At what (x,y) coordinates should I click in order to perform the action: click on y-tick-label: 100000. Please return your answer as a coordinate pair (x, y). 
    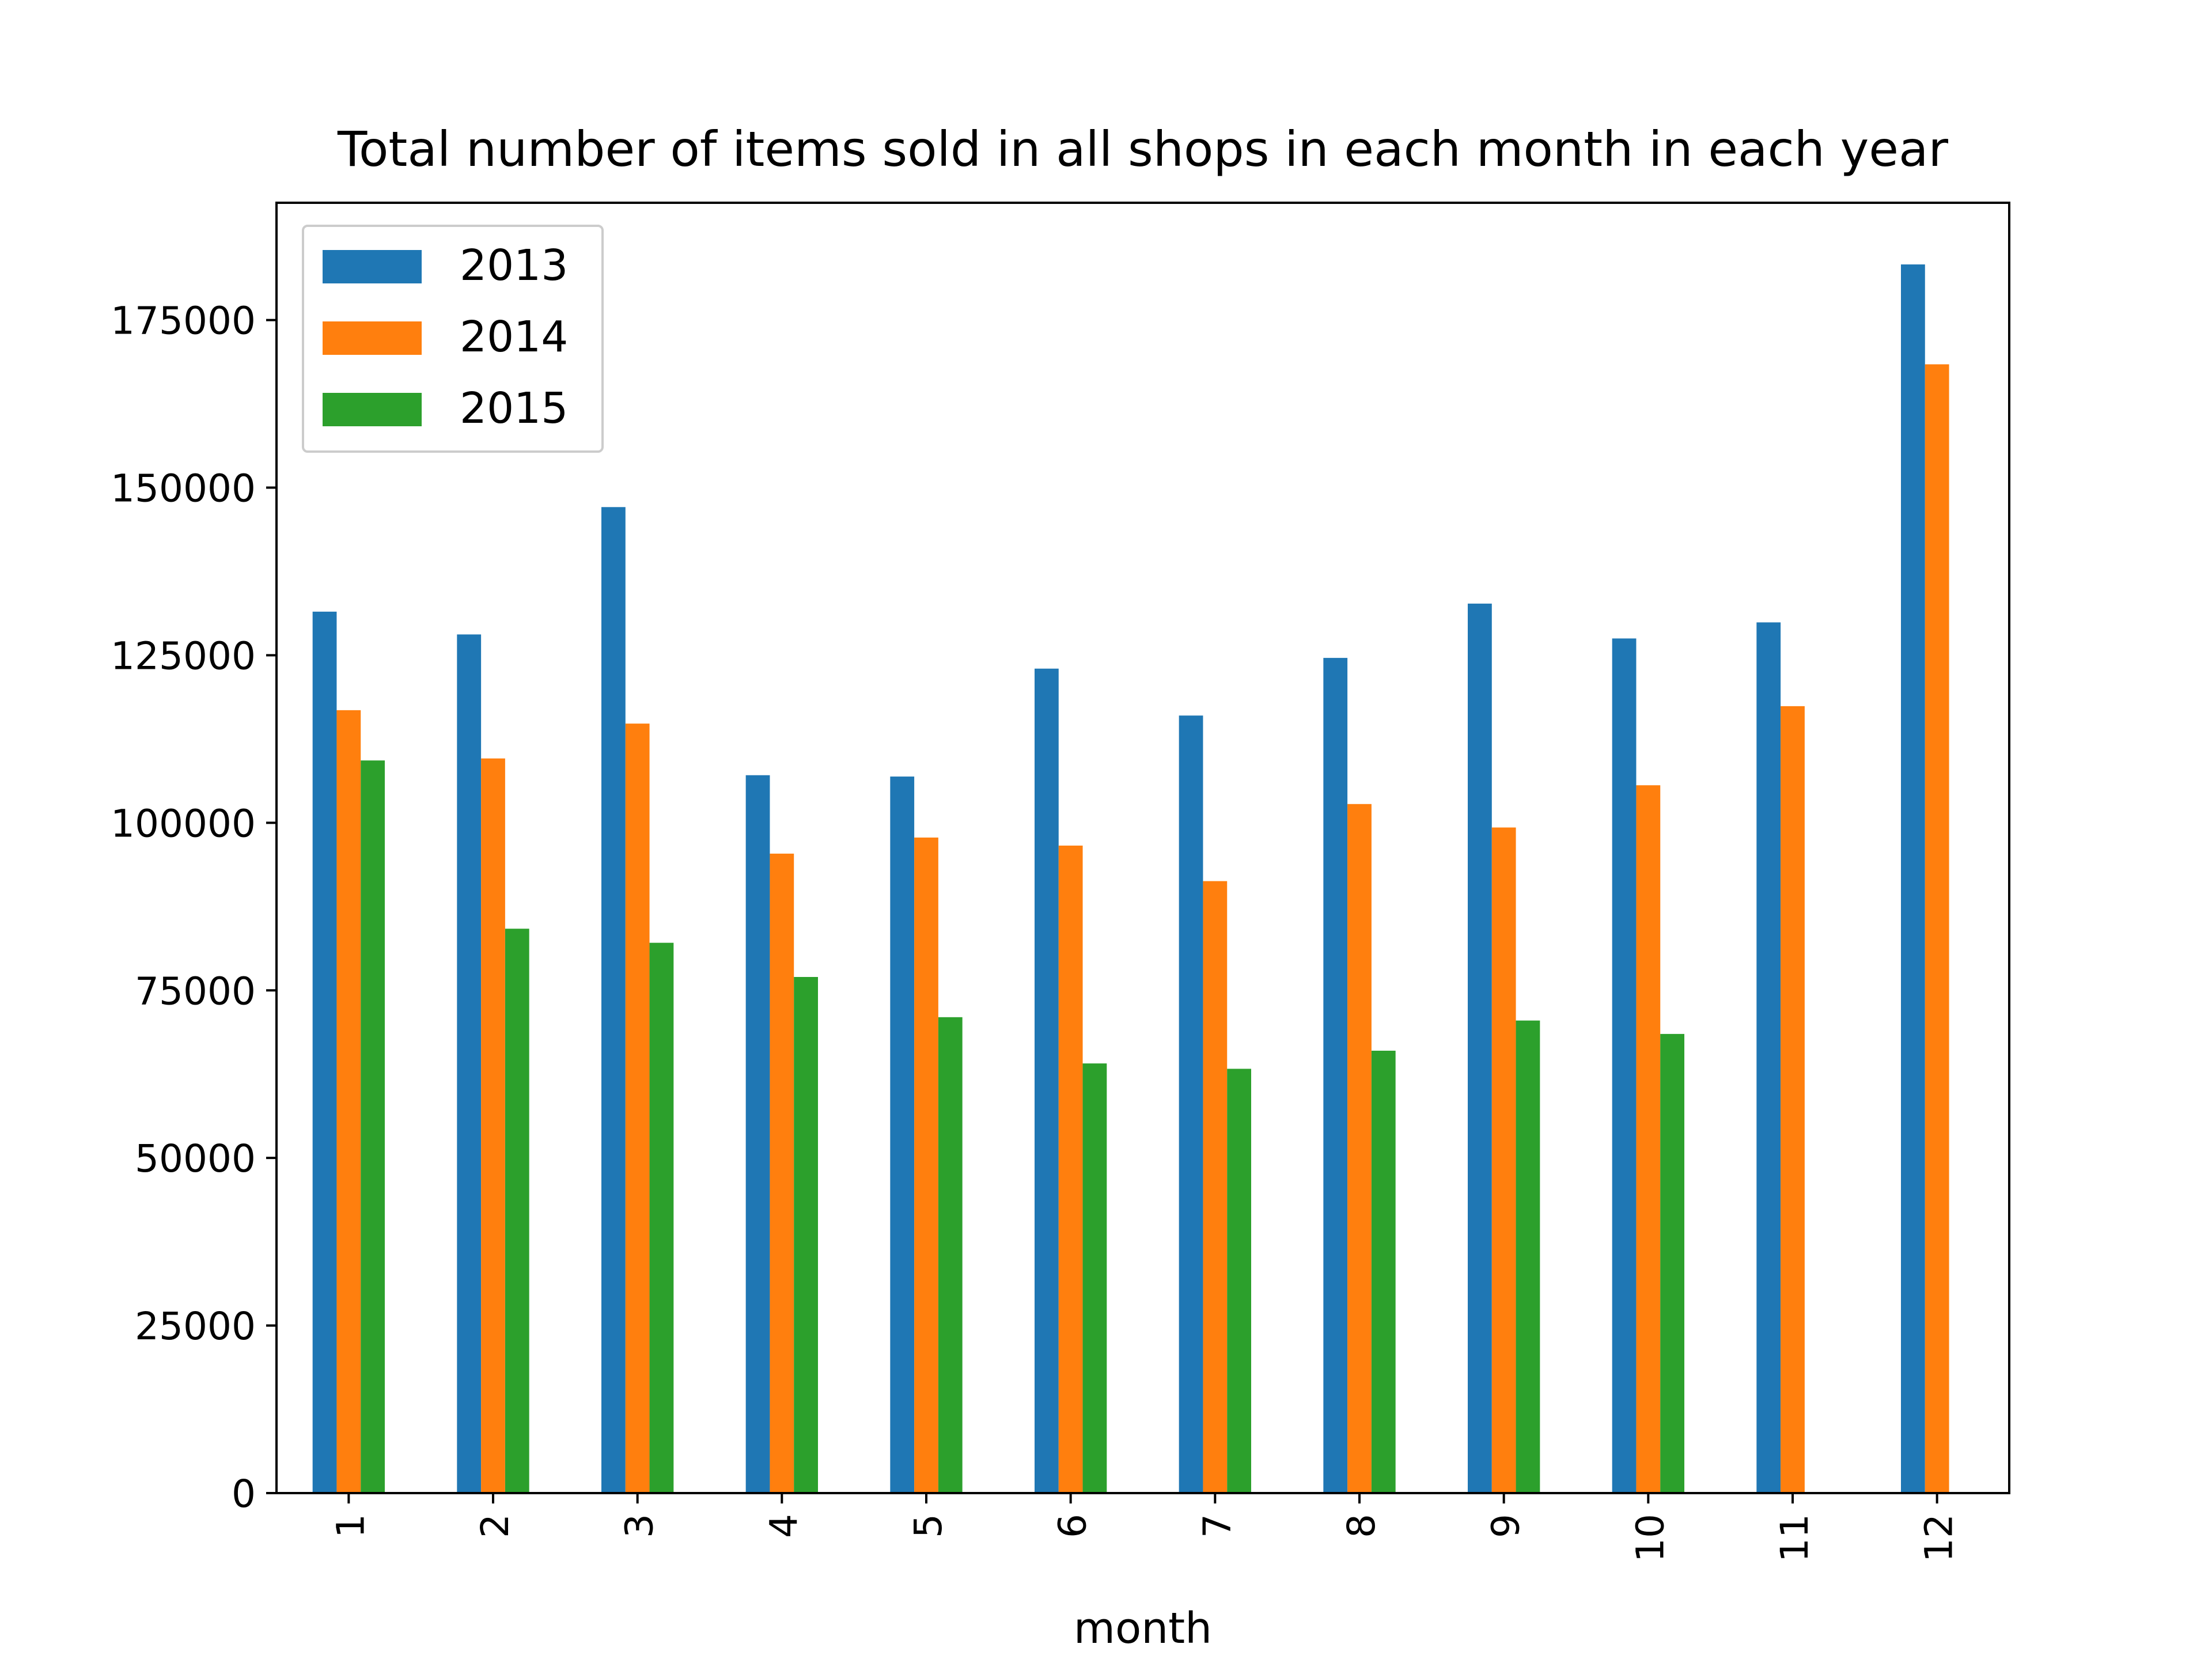
    Looking at the image, I should click on (183, 823).